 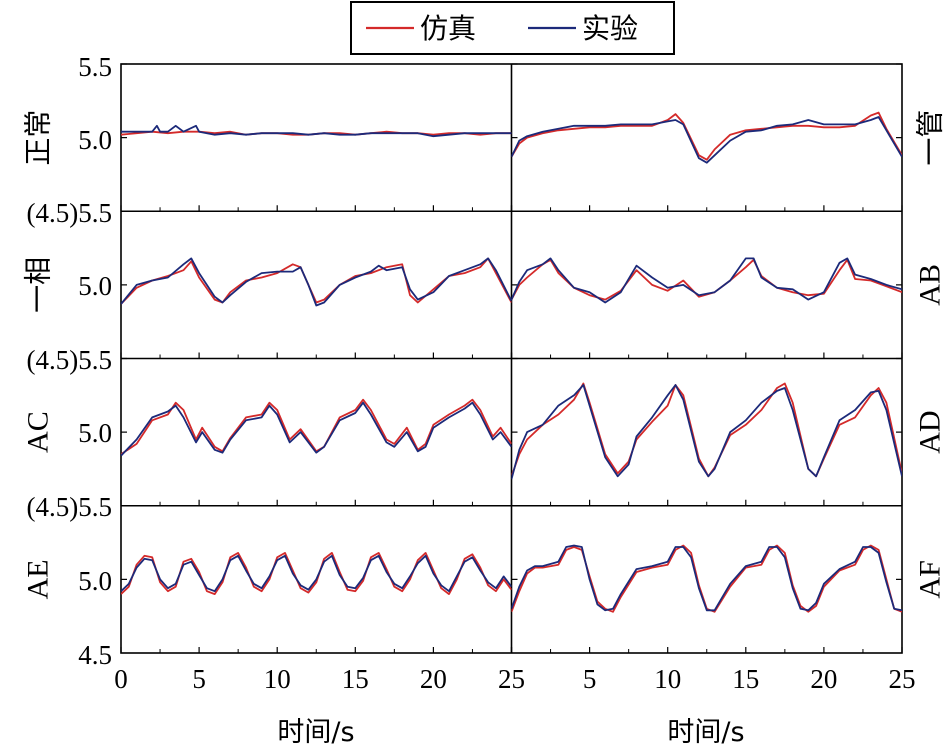 I want to click on legend-label-simulation: 仿真, so click(x=448, y=28).